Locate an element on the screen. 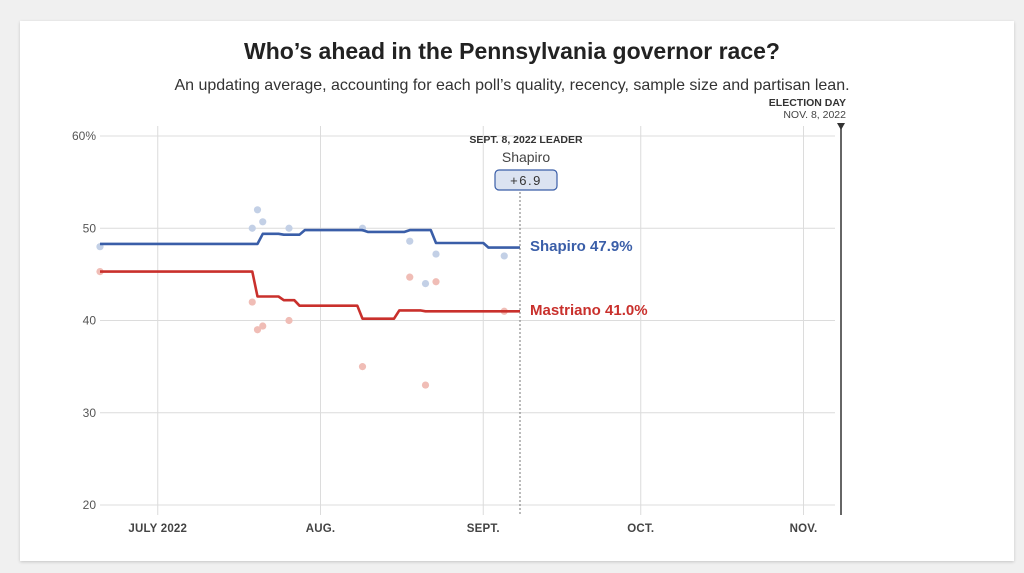 The height and width of the screenshot is (573, 1024). y-tick-label: 50 is located at coordinates (90, 228).